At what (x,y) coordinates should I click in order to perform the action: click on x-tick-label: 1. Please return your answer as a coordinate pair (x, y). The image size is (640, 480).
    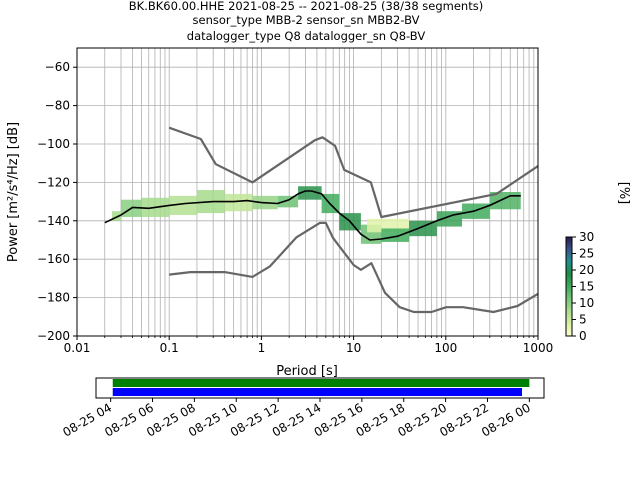
    Looking at the image, I should click on (262, 348).